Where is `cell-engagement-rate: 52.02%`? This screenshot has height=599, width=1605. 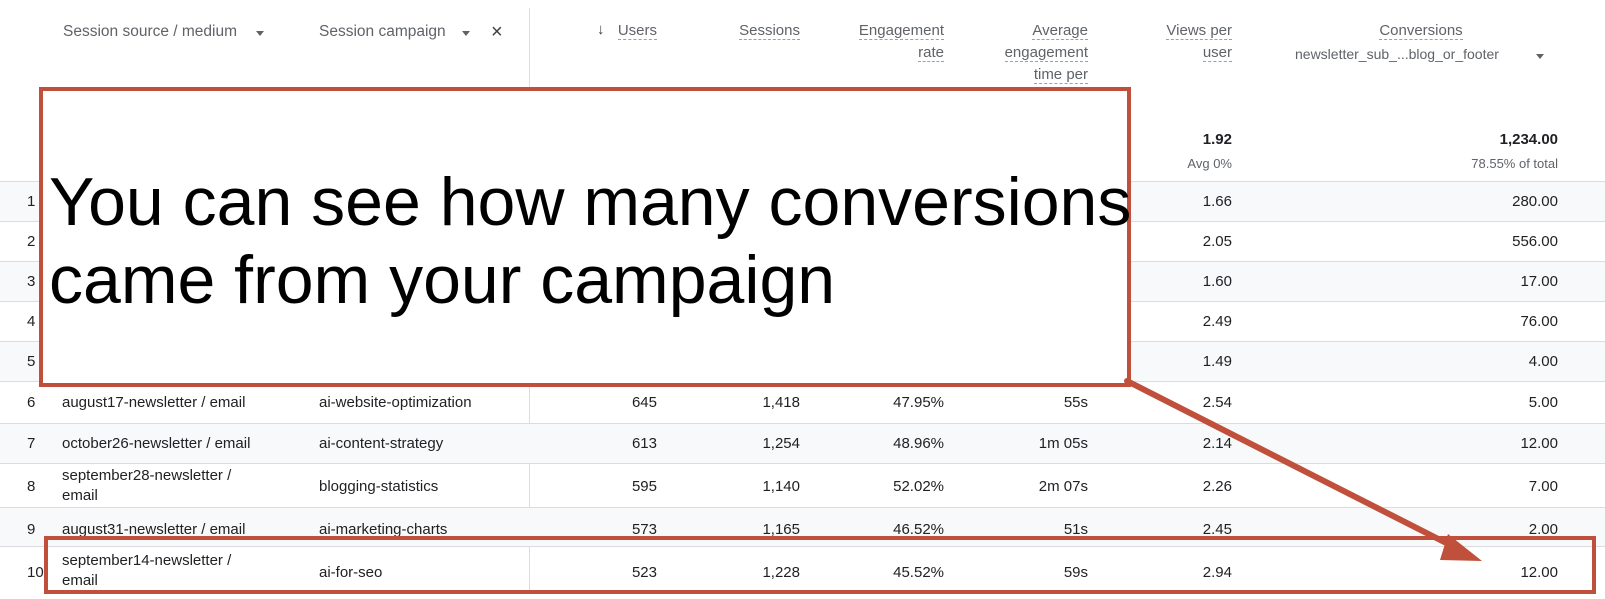
cell-engagement-rate: 52.02% is located at coordinates (918, 486).